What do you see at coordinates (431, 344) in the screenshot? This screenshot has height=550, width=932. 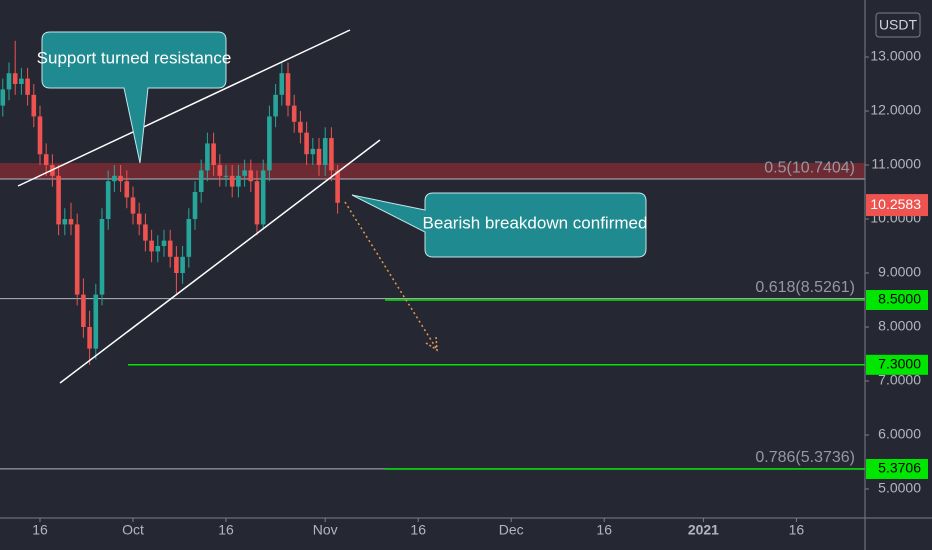 I see `arrow-head` at bounding box center [431, 344].